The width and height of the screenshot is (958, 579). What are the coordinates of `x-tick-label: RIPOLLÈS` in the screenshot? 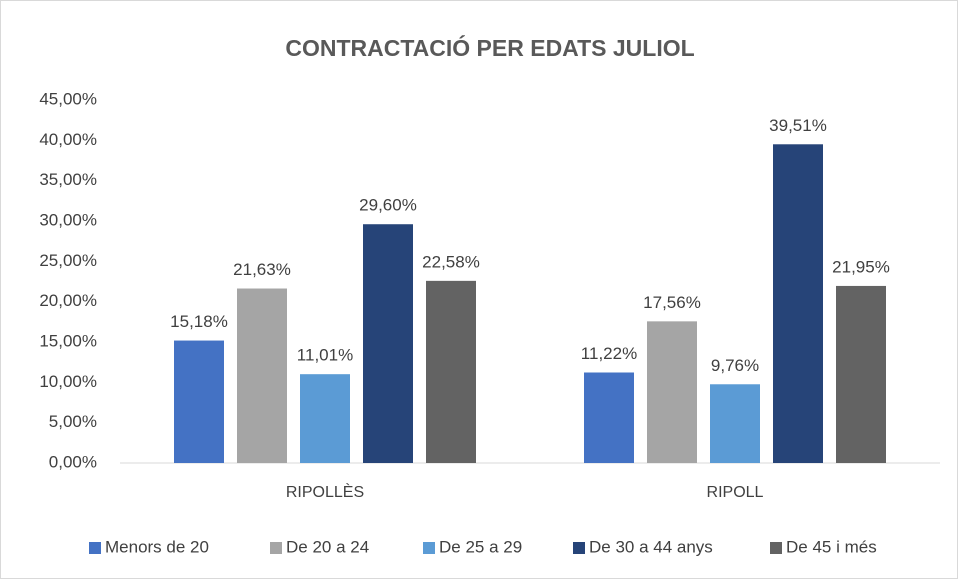 It's located at (325, 491).